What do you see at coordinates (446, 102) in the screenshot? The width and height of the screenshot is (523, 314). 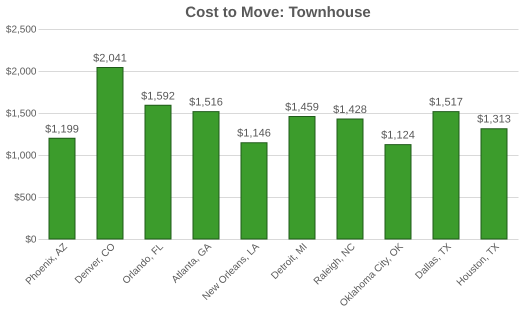 I see `data-label: $1,517` at bounding box center [446, 102].